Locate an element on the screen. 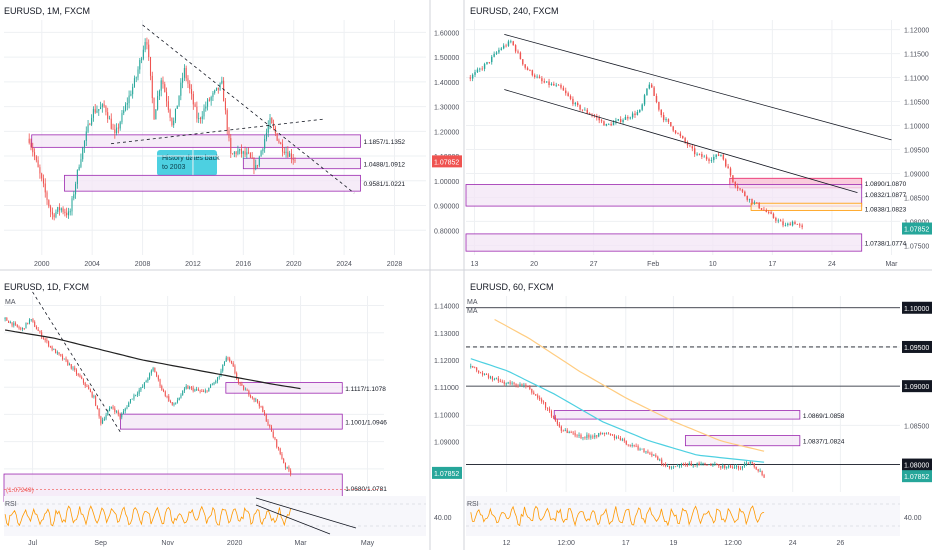 The height and width of the screenshot is (550, 932). monthly-x-tick-label: 2008 is located at coordinates (143, 264).